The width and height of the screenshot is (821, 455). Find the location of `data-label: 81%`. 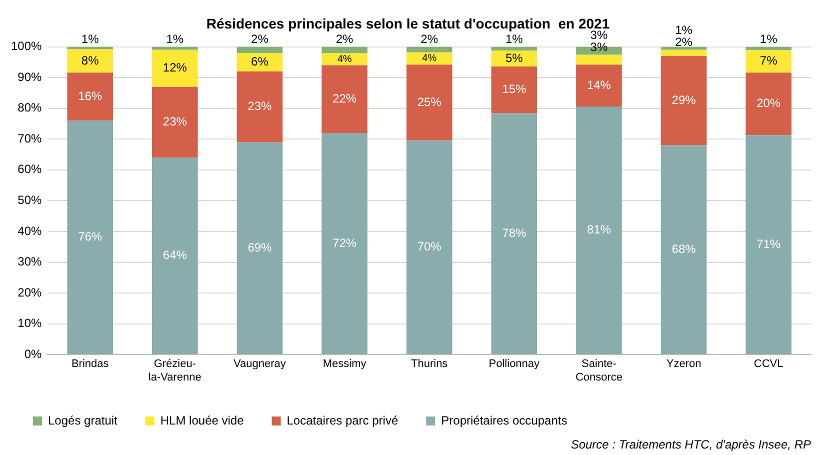

data-label: 81% is located at coordinates (599, 229).